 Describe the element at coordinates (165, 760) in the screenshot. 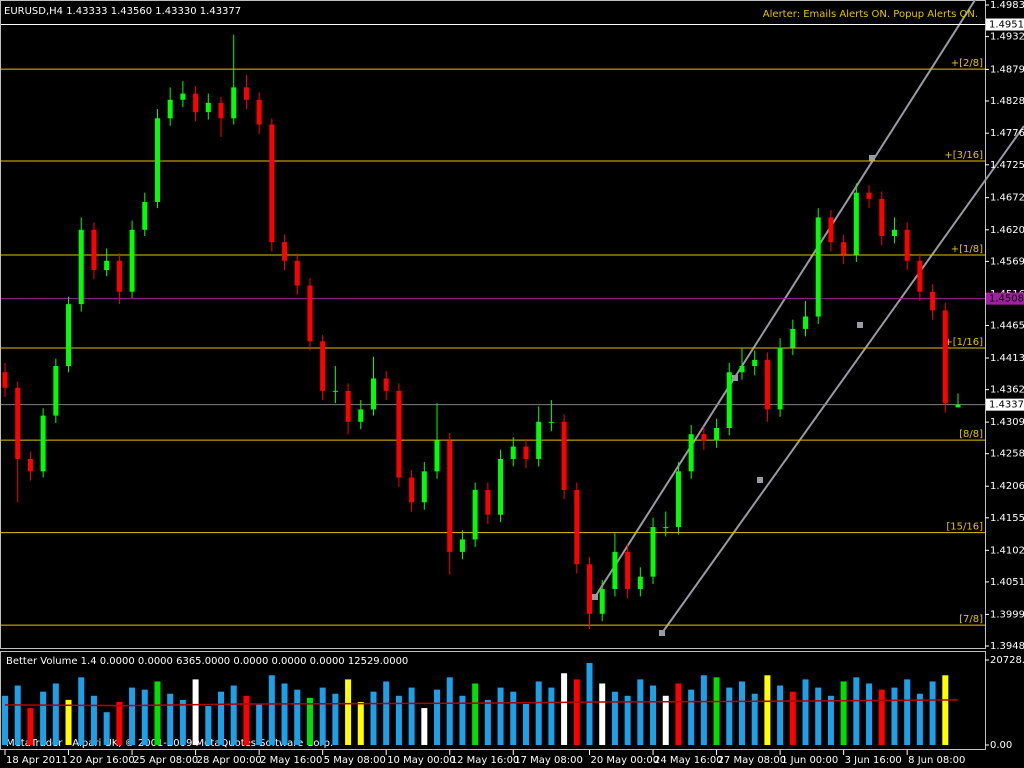

I see `x-tick-label: 25 Apr 08:00` at that location.